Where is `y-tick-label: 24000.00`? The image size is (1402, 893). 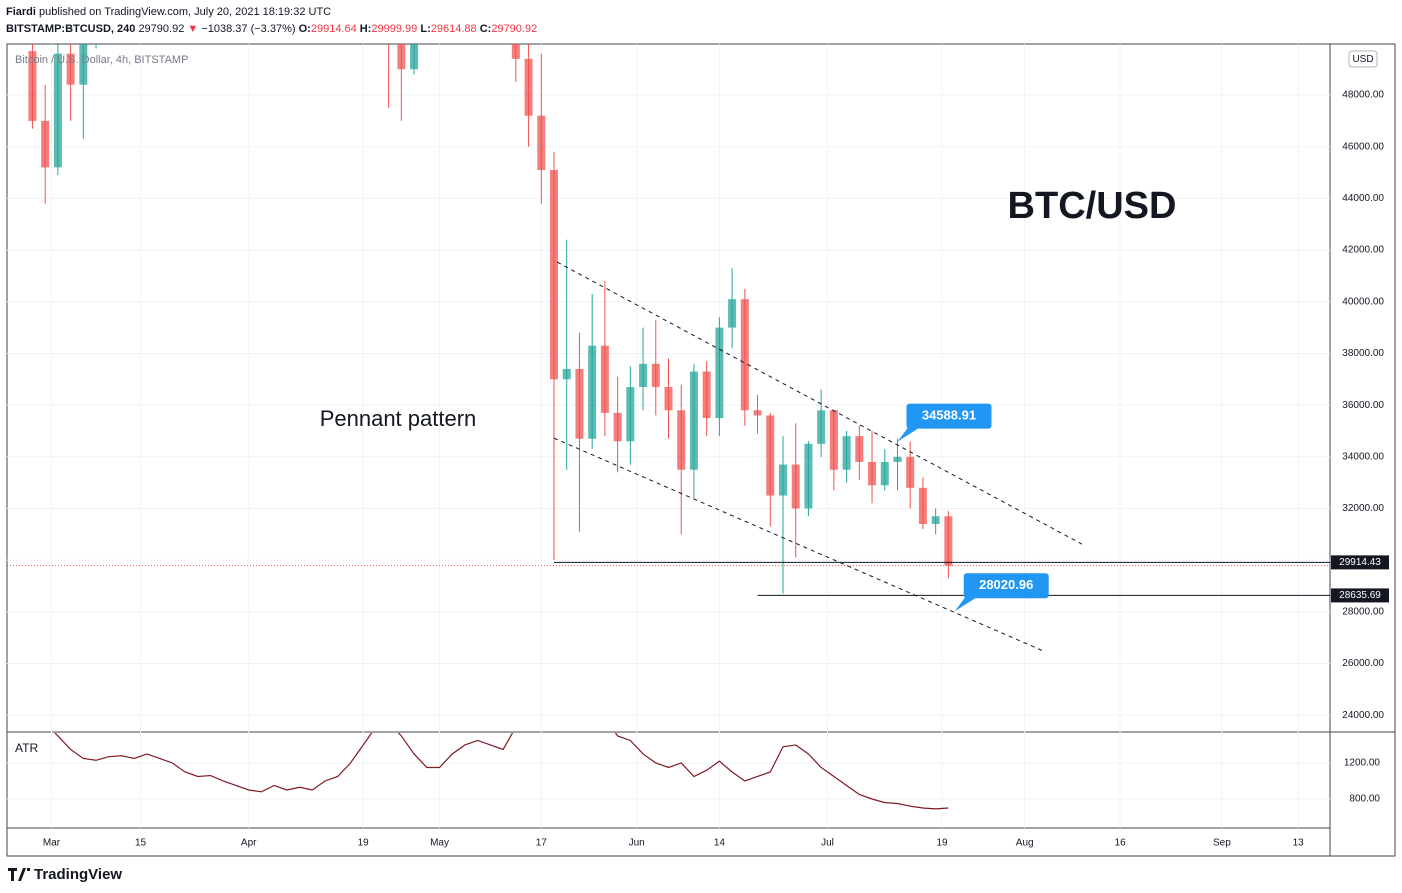
y-tick-label: 24000.00 is located at coordinates (1363, 715).